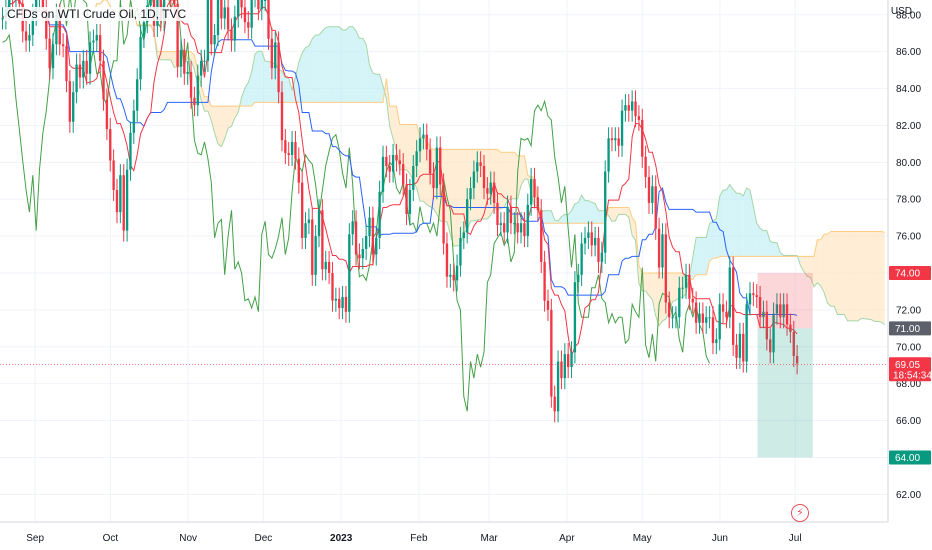 Image resolution: width=932 pixels, height=550 pixels. What do you see at coordinates (907, 273) in the screenshot?
I see `price-tag-value: 74.00` at bounding box center [907, 273].